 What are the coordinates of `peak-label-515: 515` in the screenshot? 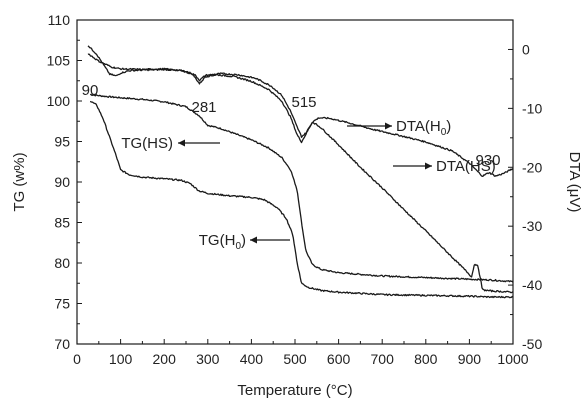 It's located at (303, 102).